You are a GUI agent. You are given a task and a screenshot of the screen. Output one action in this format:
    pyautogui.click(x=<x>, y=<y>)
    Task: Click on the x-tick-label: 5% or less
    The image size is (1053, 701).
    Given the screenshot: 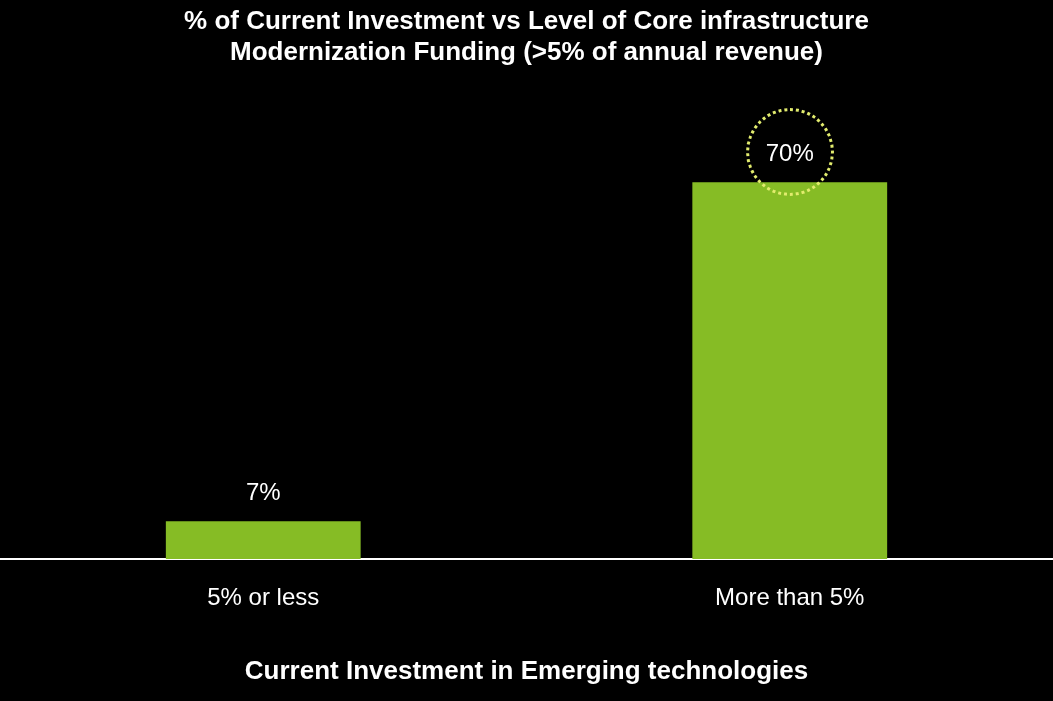 What is the action you would take?
    pyautogui.click(x=263, y=597)
    